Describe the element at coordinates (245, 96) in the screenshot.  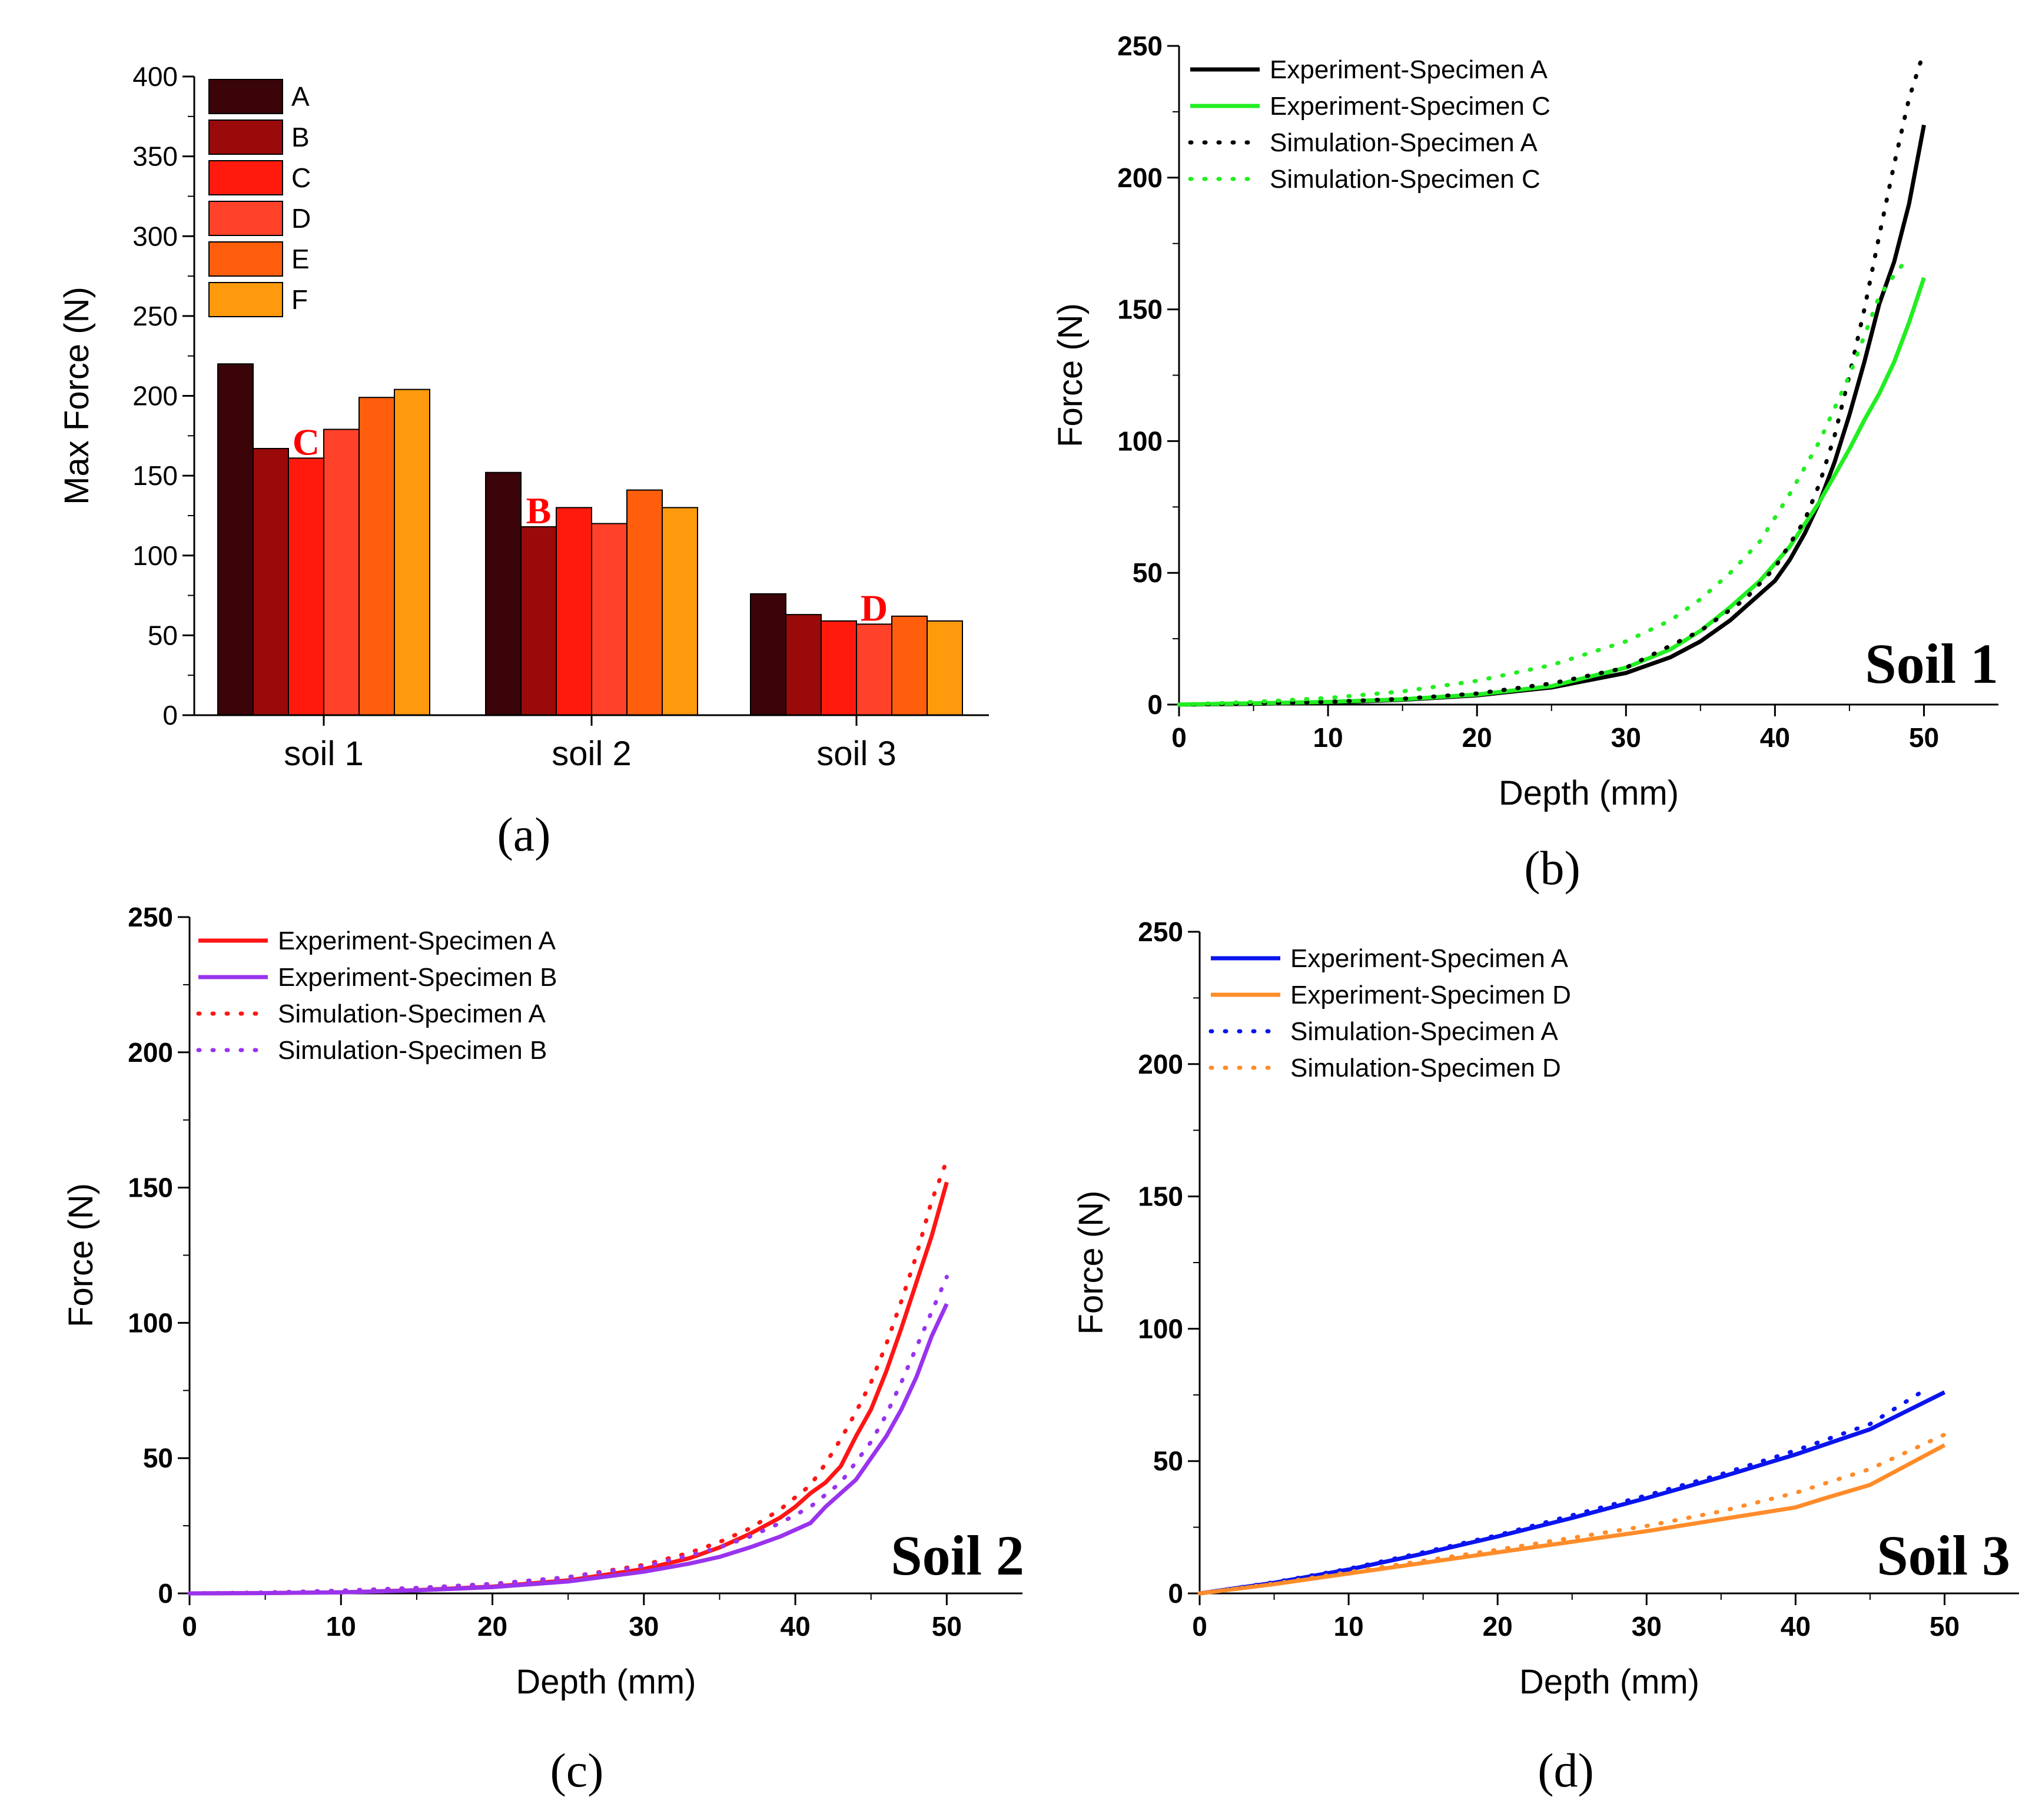
I see `legend-swatch-A` at that location.